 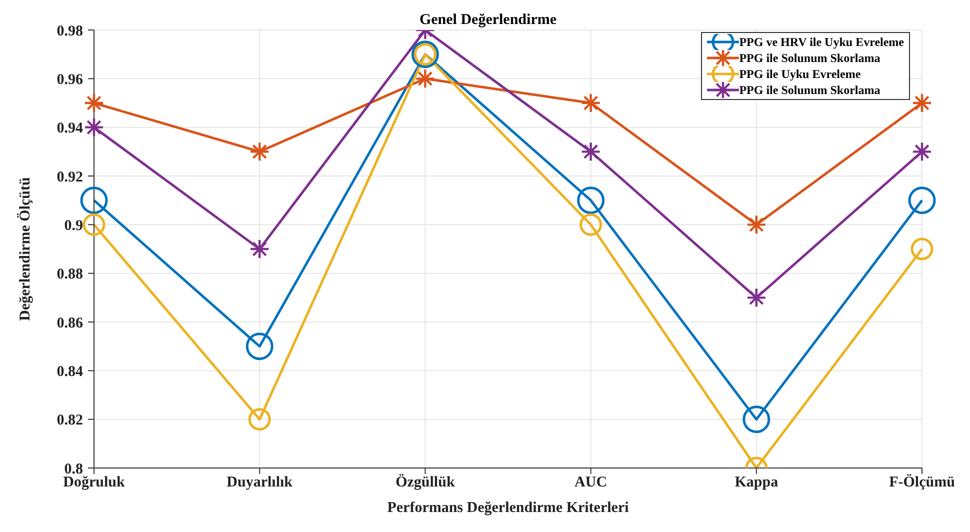 What do you see at coordinates (69, 274) in the screenshot?
I see `y-tick-label: 0.88` at bounding box center [69, 274].